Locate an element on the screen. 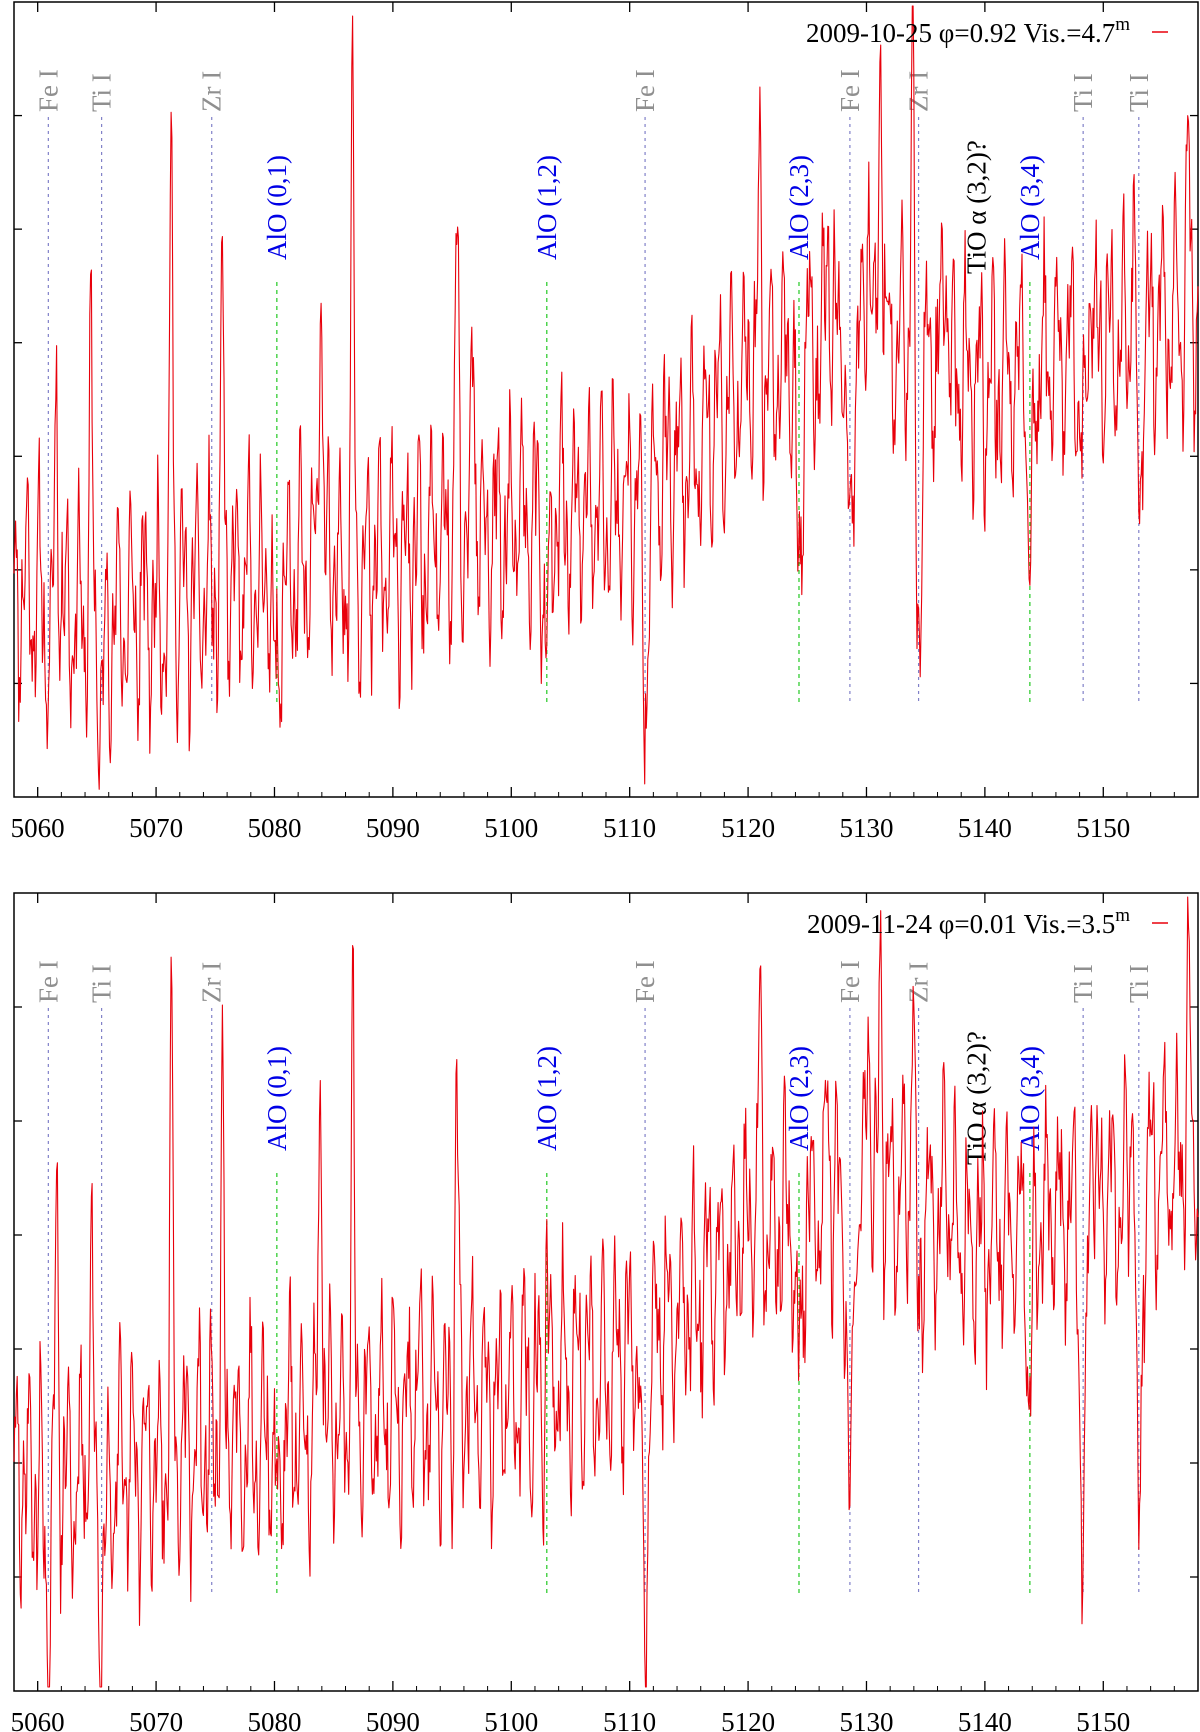 Image resolution: width=1200 pixels, height=1732 pixels. legend-vis: Vis.=3.5 is located at coordinates (1070, 924).